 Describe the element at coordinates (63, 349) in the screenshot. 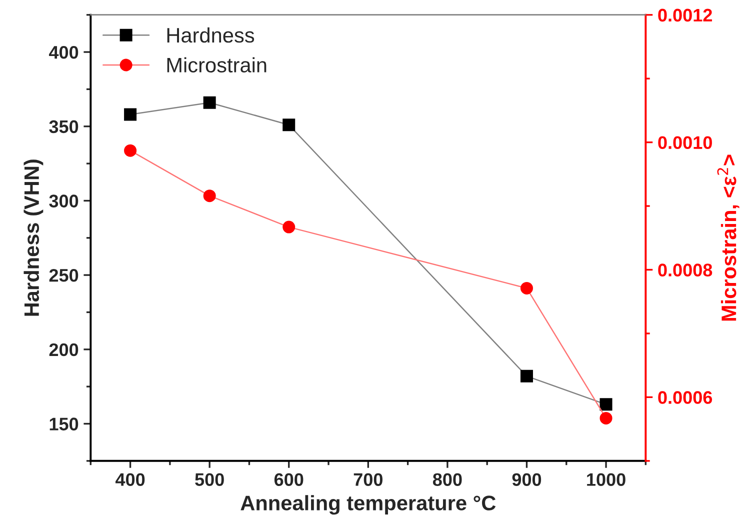

I see `y-tick-label: 200` at that location.